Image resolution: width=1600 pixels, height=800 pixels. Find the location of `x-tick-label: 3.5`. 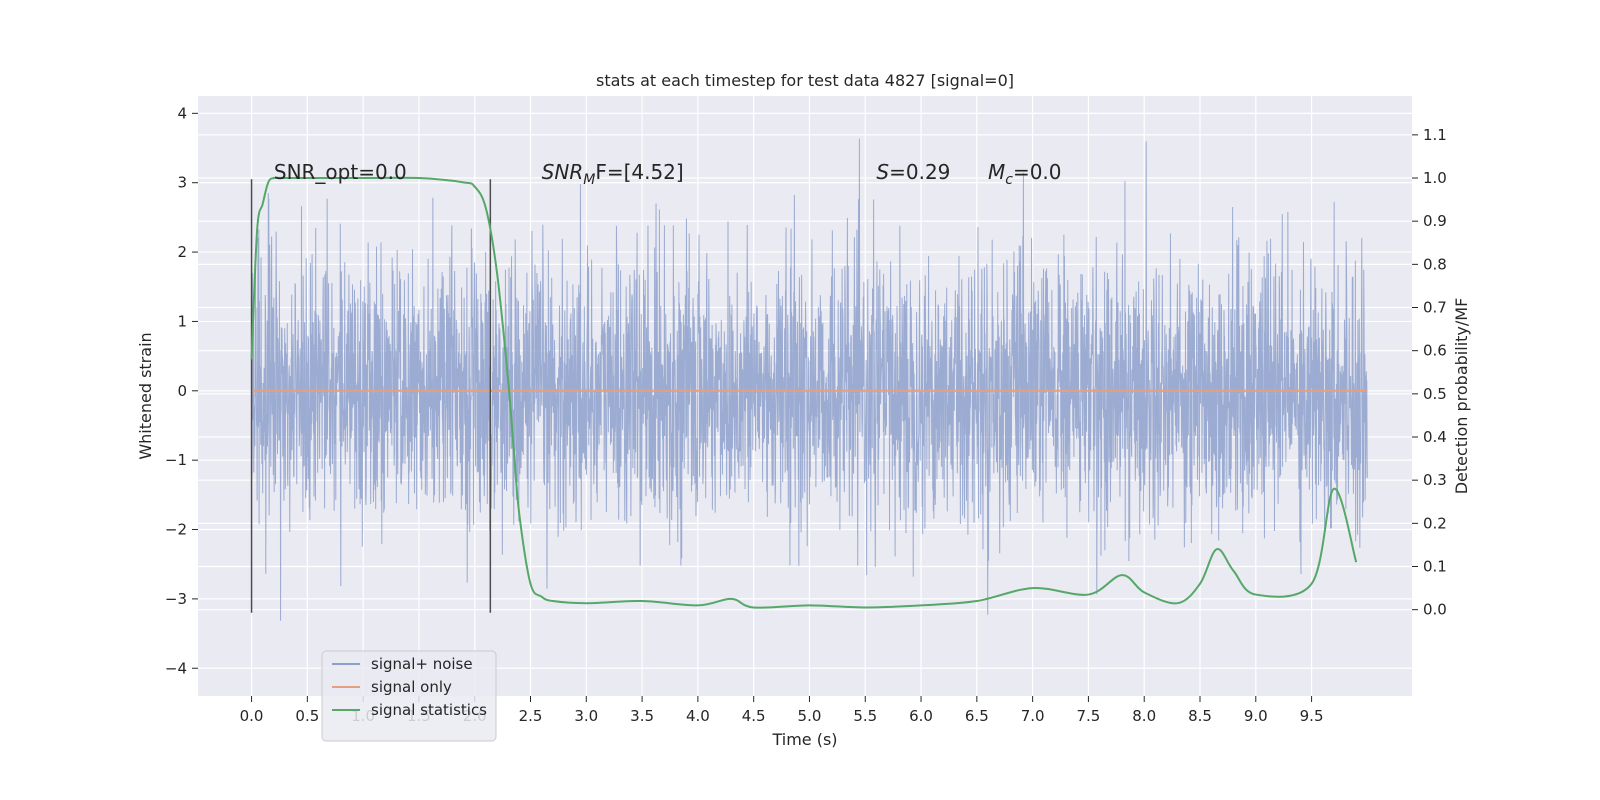

x-tick-label: 3.5 is located at coordinates (642, 716).